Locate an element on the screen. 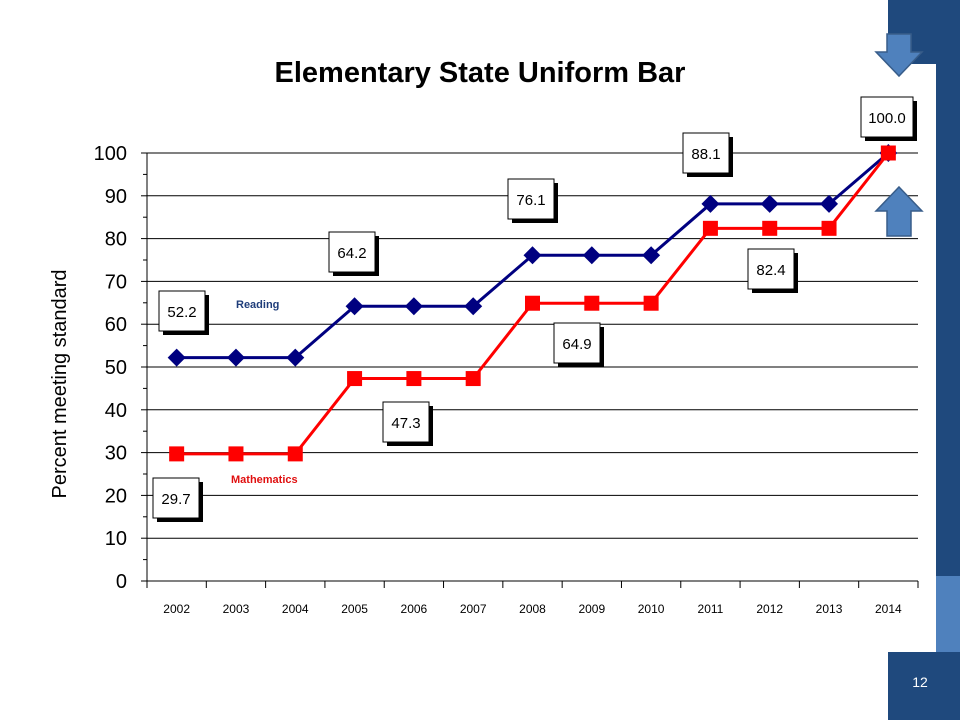 The width and height of the screenshot is (960, 720). y-tick-label: 20 is located at coordinates (116, 496).